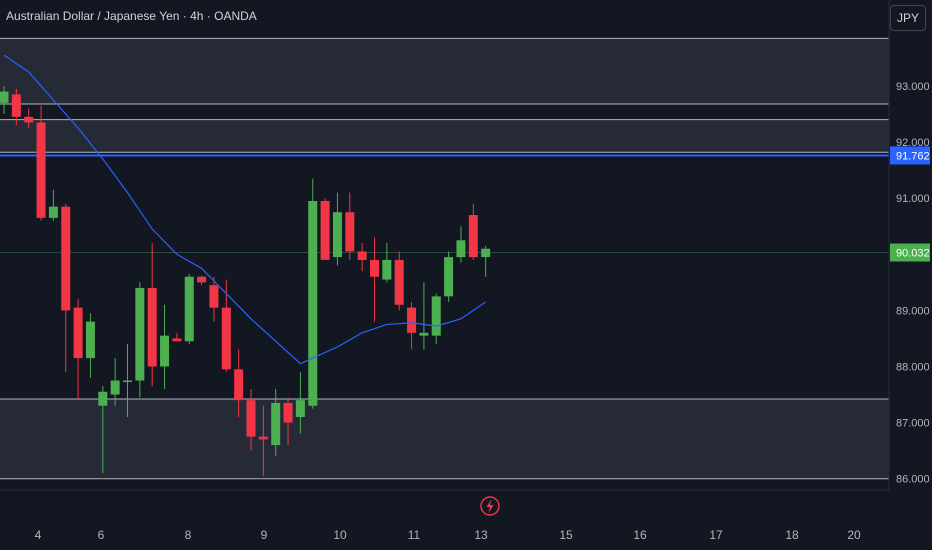 This screenshot has height=550, width=932. What do you see at coordinates (38, 535) in the screenshot?
I see `x-tick-label: 4` at bounding box center [38, 535].